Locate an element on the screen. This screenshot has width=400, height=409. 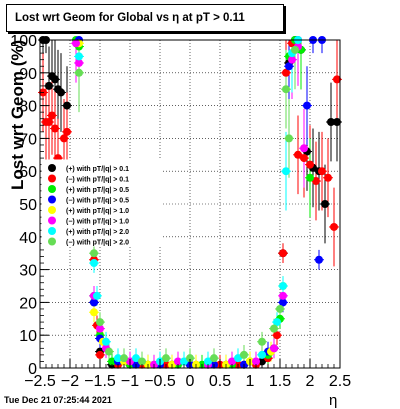
x-tick-label: 0 is located at coordinates (190, 381).